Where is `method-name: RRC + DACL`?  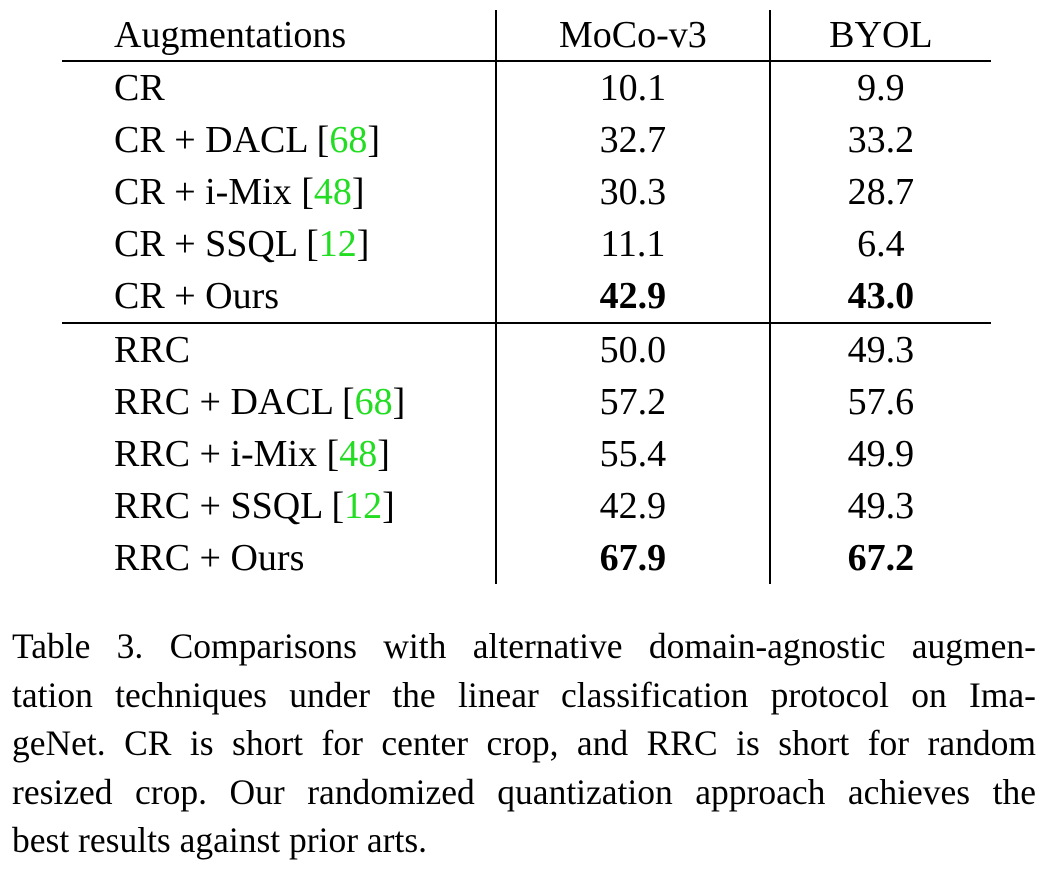
method-name: RRC + DACL is located at coordinates (228, 402).